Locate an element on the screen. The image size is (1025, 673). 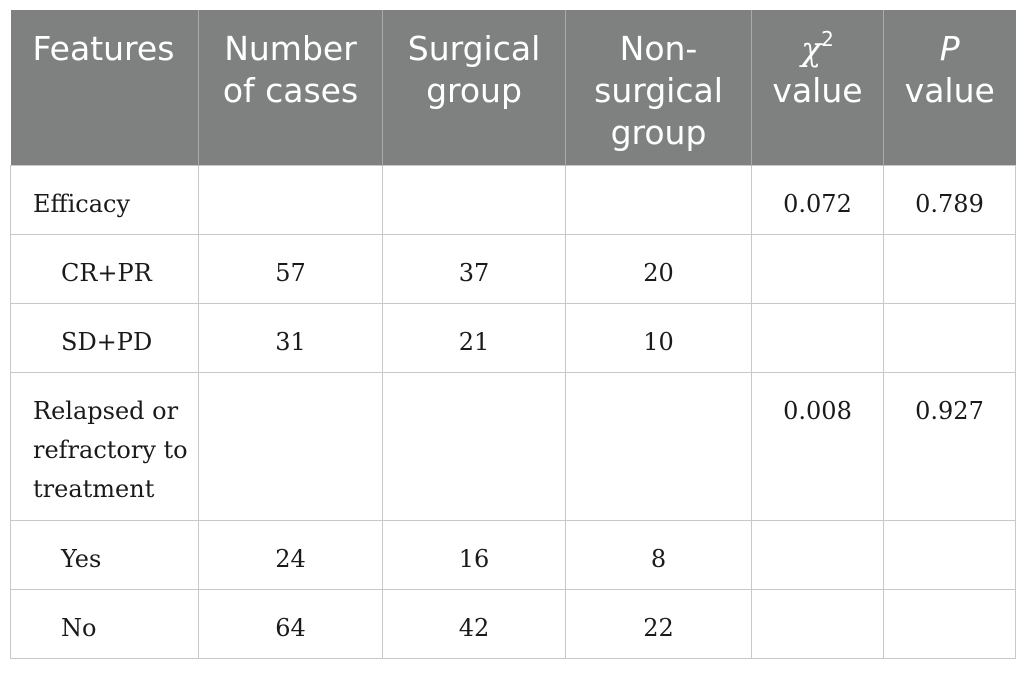
table-row: SD+PD 31 21 10 is located at coordinates (513, 337).